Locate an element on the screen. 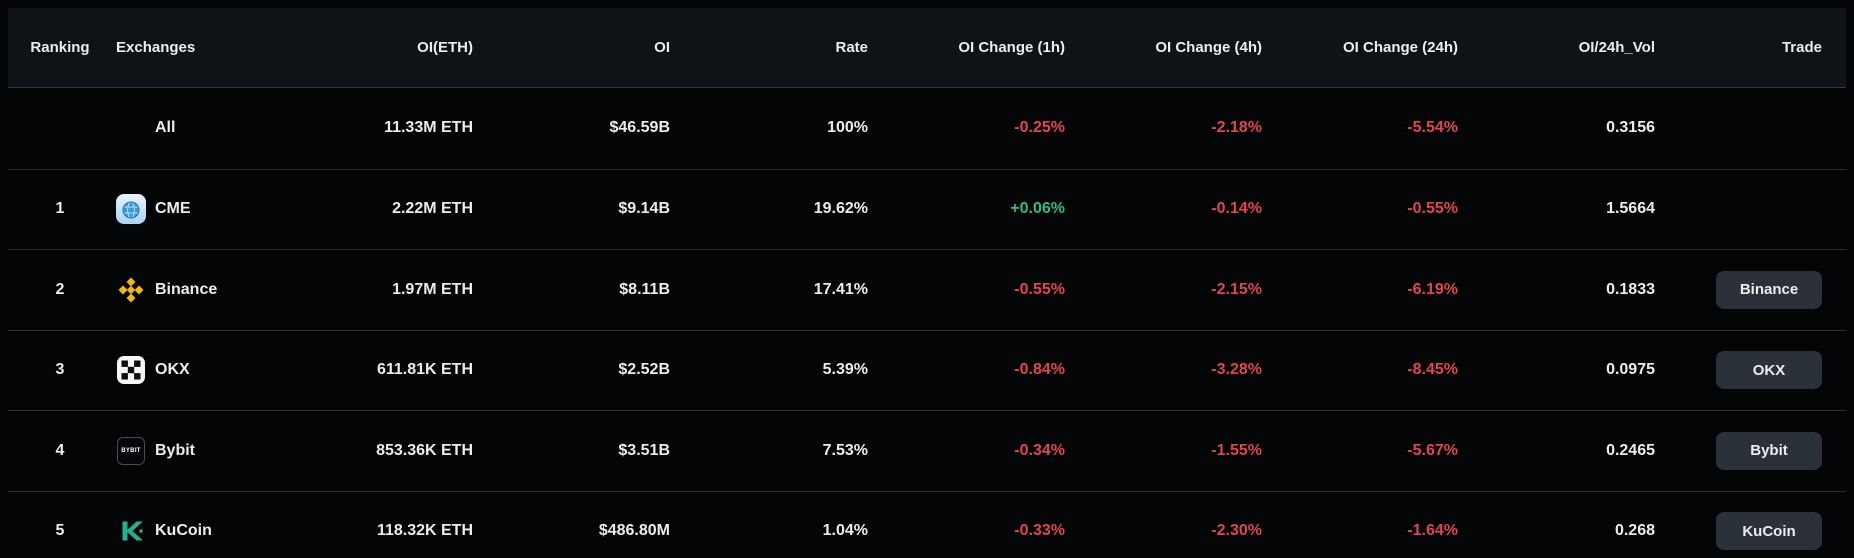 The width and height of the screenshot is (1854, 558). exchange-cell: BYBIT Bybit is located at coordinates (207, 451).